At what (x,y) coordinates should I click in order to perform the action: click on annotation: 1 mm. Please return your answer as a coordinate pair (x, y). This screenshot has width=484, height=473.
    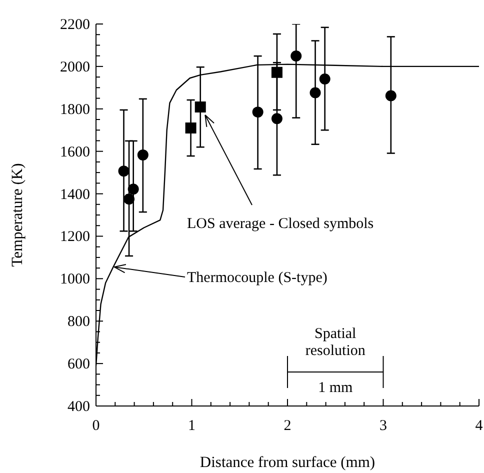
    Looking at the image, I should click on (335, 388).